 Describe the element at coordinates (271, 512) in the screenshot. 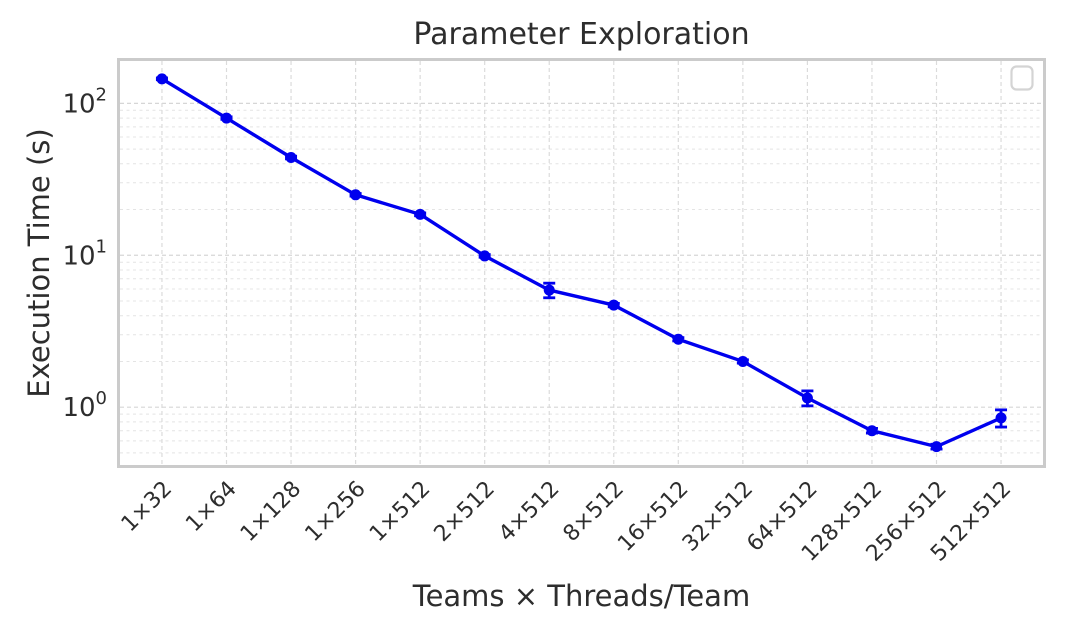

I see `x-tick-label: 1×128` at that location.